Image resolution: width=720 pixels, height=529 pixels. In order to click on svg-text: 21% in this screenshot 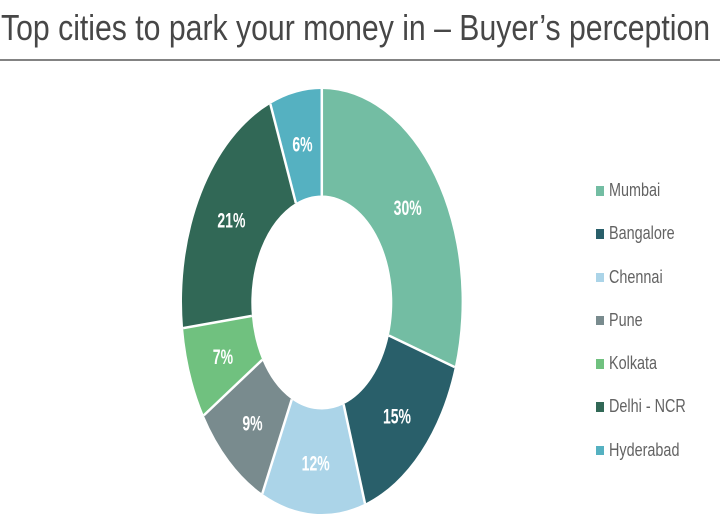, I will do `click(231, 221)`.